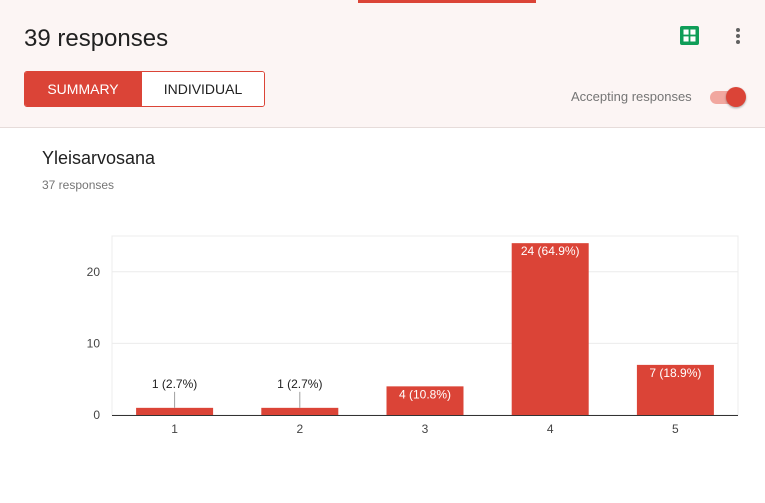  Describe the element at coordinates (202, 89) in the screenshot. I see `tab-individual: INDIVIDUAL` at that location.